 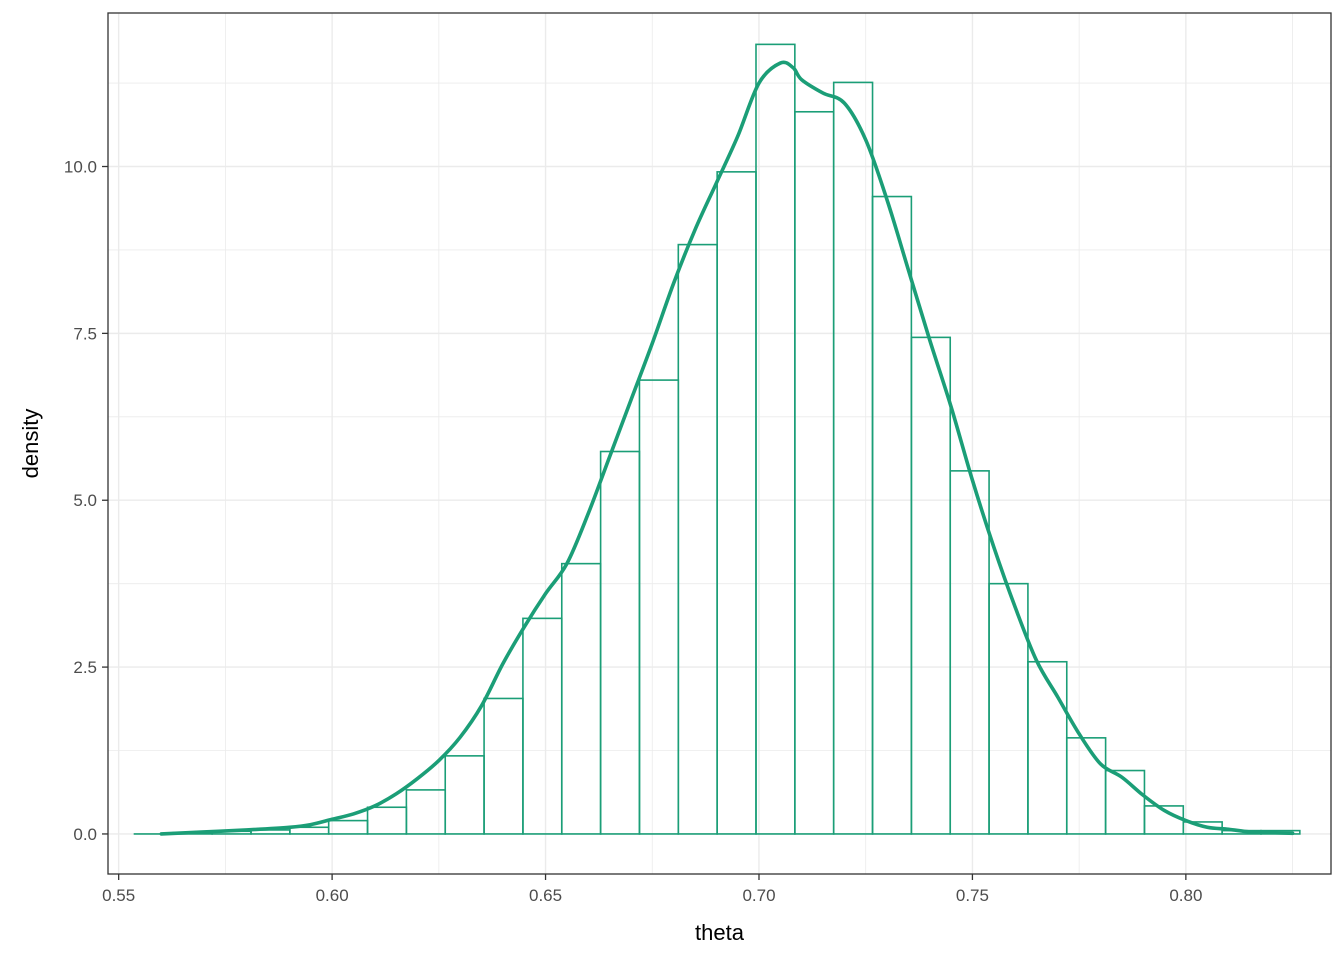 I want to click on y-tick-label: 5.0, so click(x=85, y=500).